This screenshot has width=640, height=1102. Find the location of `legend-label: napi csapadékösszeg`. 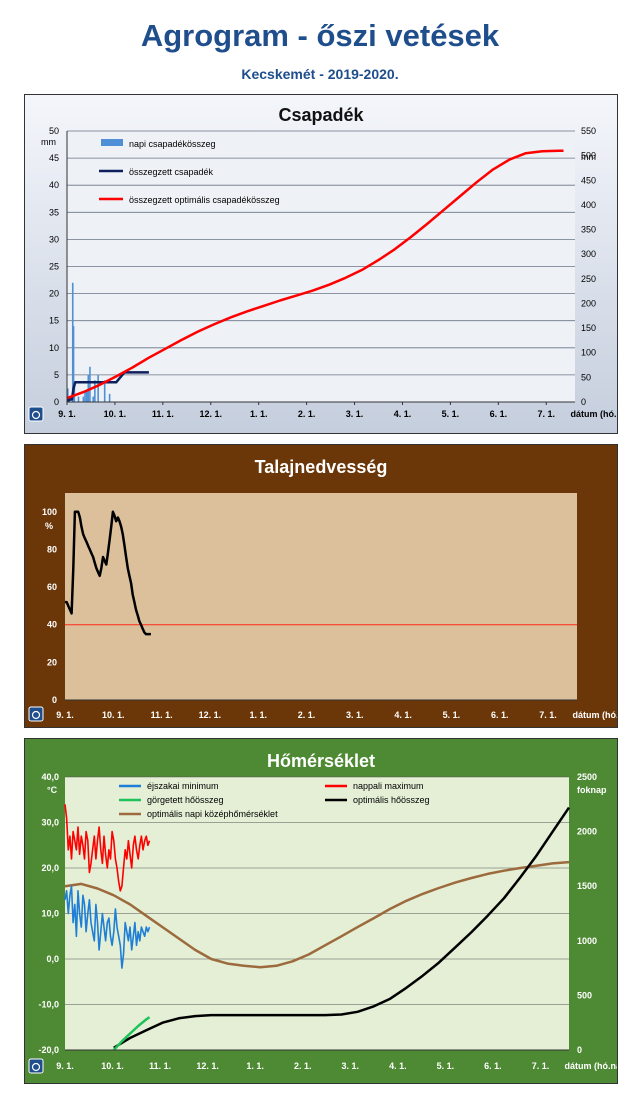

legend-label: napi csapadékösszeg is located at coordinates (172, 144).